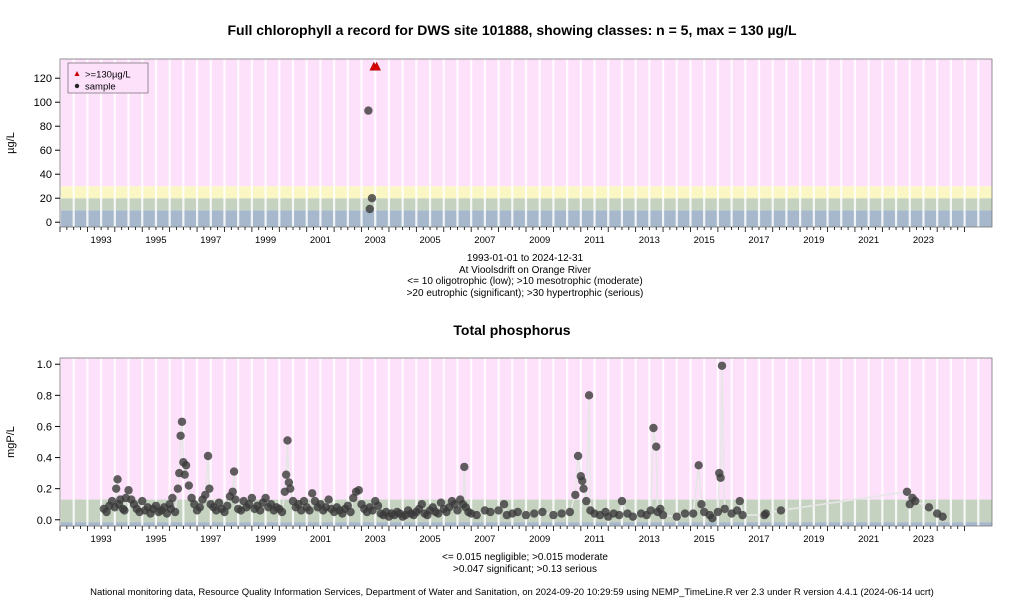  I want to click on data-point-max, so click(377, 66).